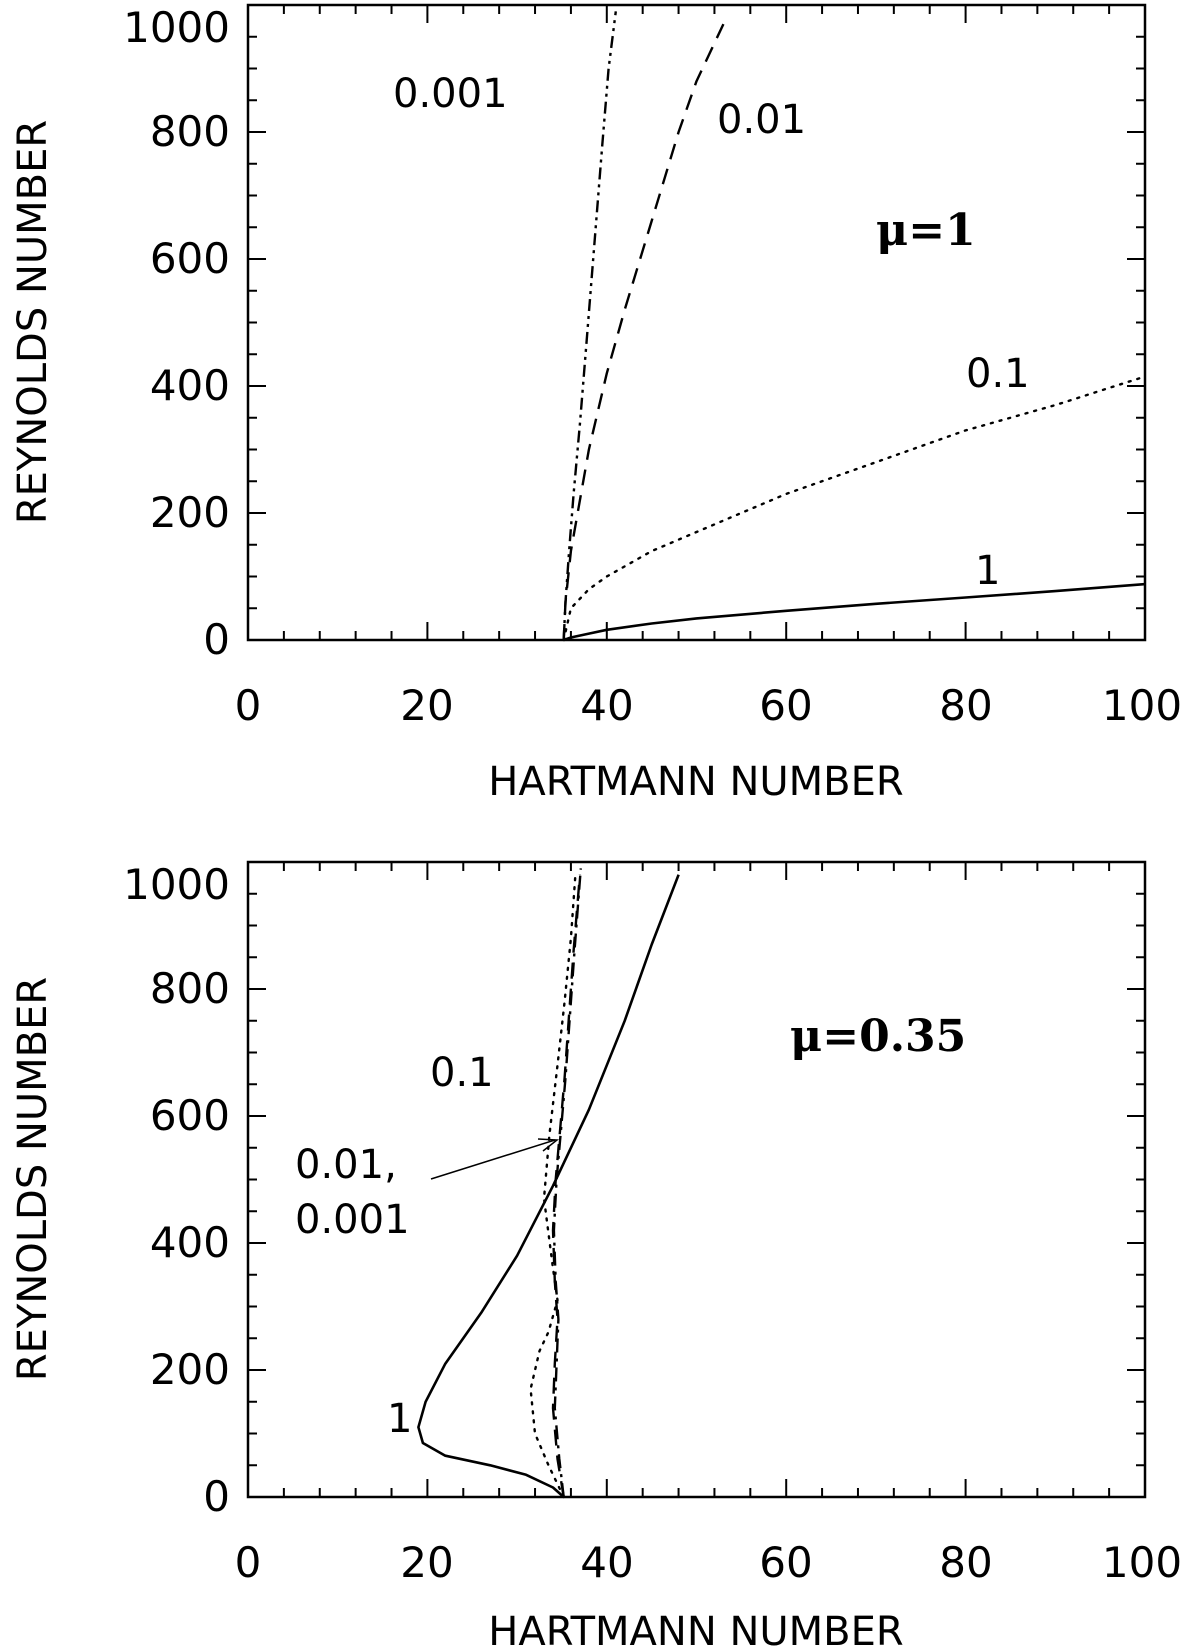  I want to click on bottom-label-1: 1, so click(399, 1419).